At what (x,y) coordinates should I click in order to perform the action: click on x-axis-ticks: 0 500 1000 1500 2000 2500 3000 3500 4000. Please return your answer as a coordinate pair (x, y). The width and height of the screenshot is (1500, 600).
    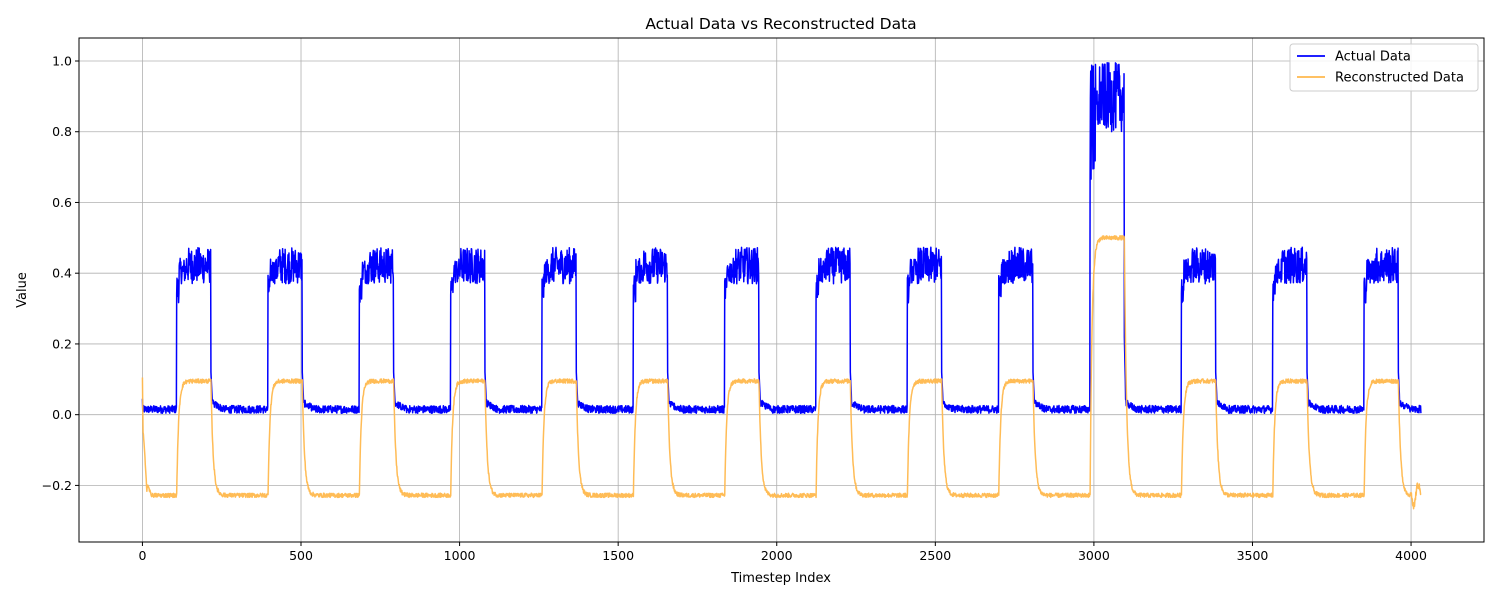
    Looking at the image, I should click on (782, 552).